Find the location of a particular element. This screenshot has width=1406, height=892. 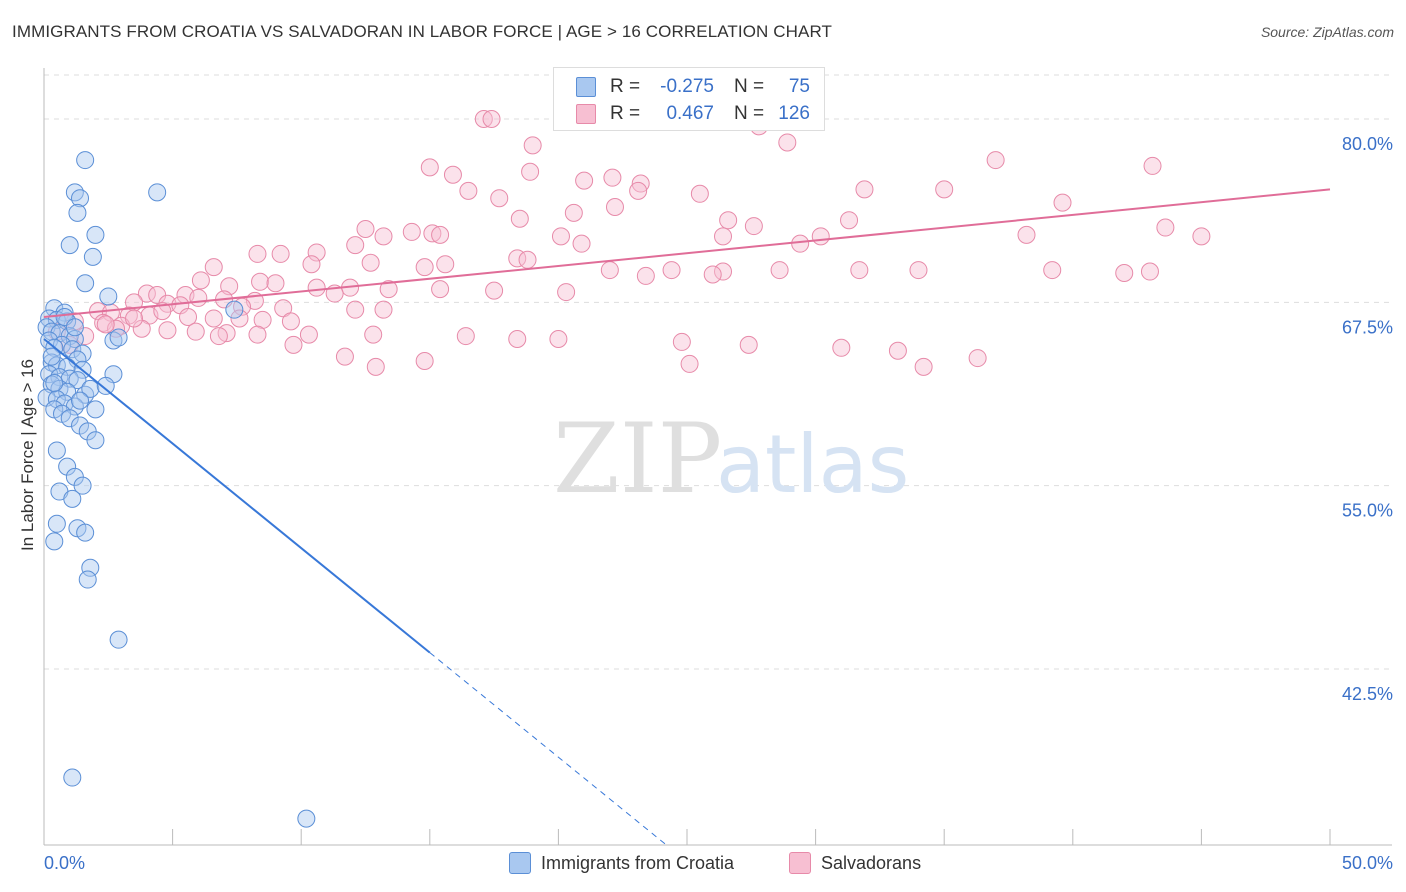

n-value: 75 is located at coordinates (799, 86).